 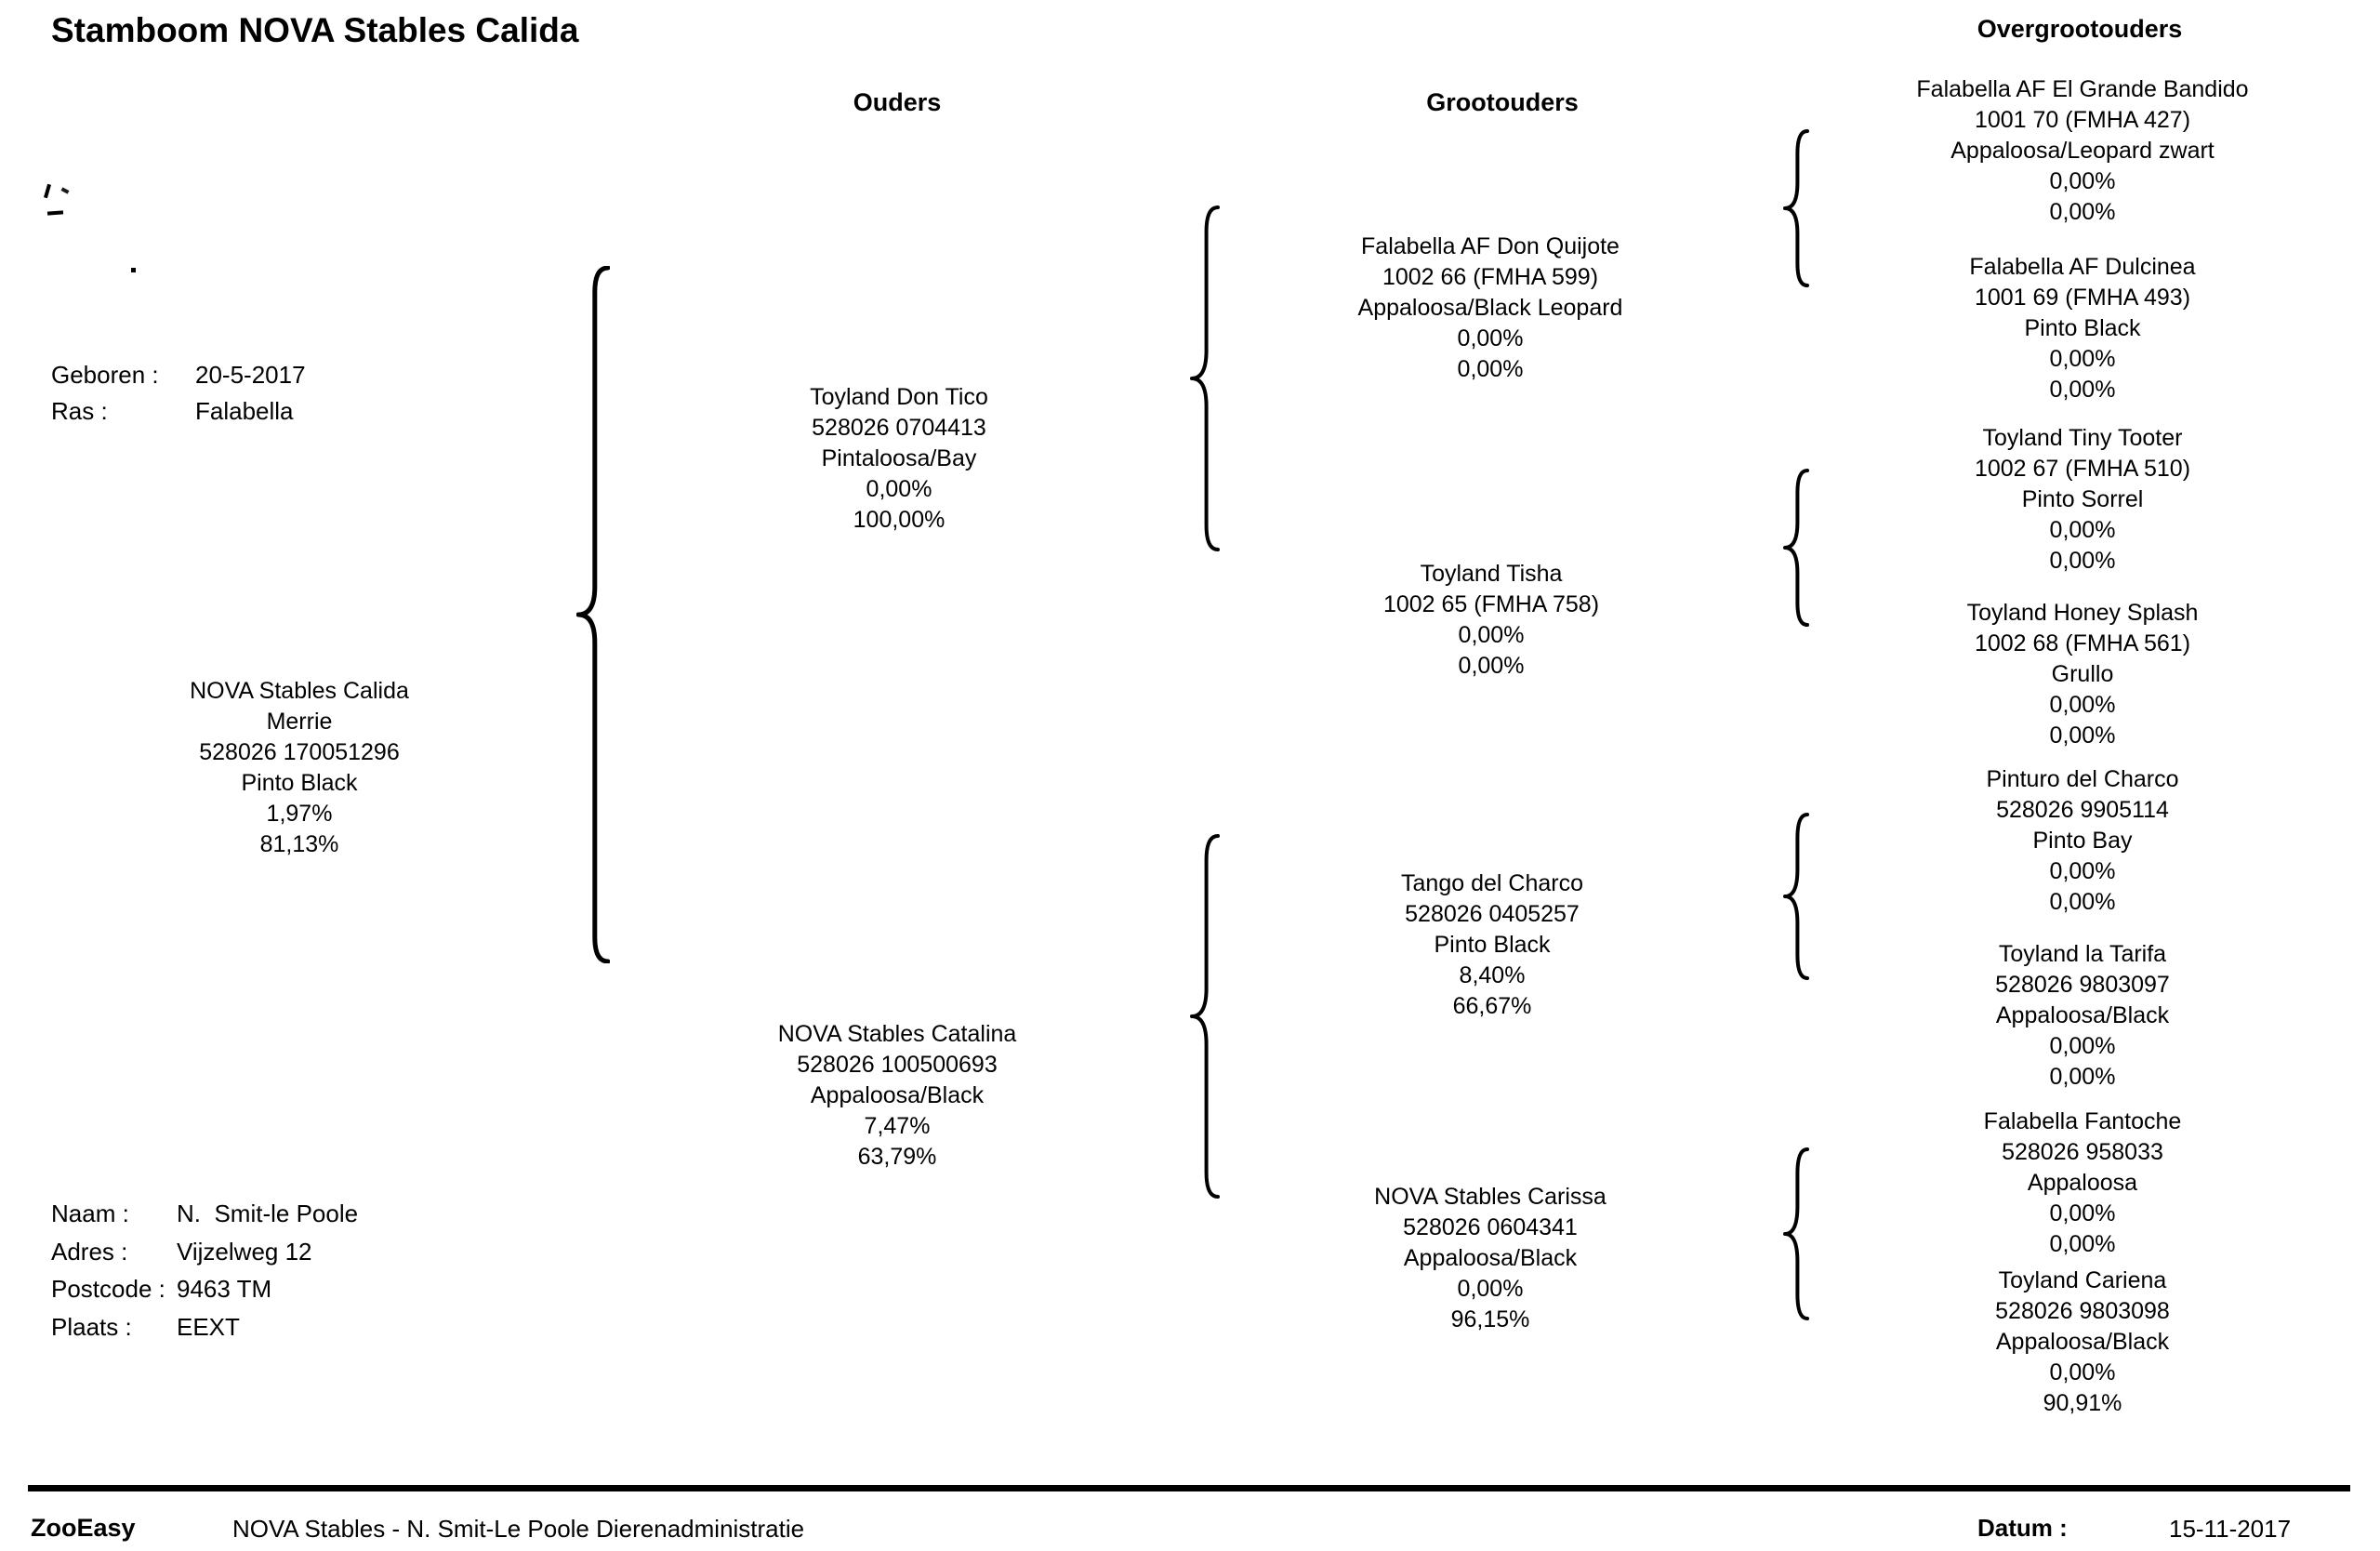 I want to click on pedigree-line: 81,13%, so click(x=299, y=844).